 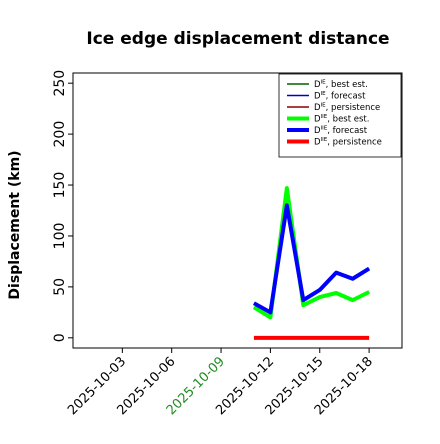 I want to click on y-tick-label: 200, so click(x=60, y=134).